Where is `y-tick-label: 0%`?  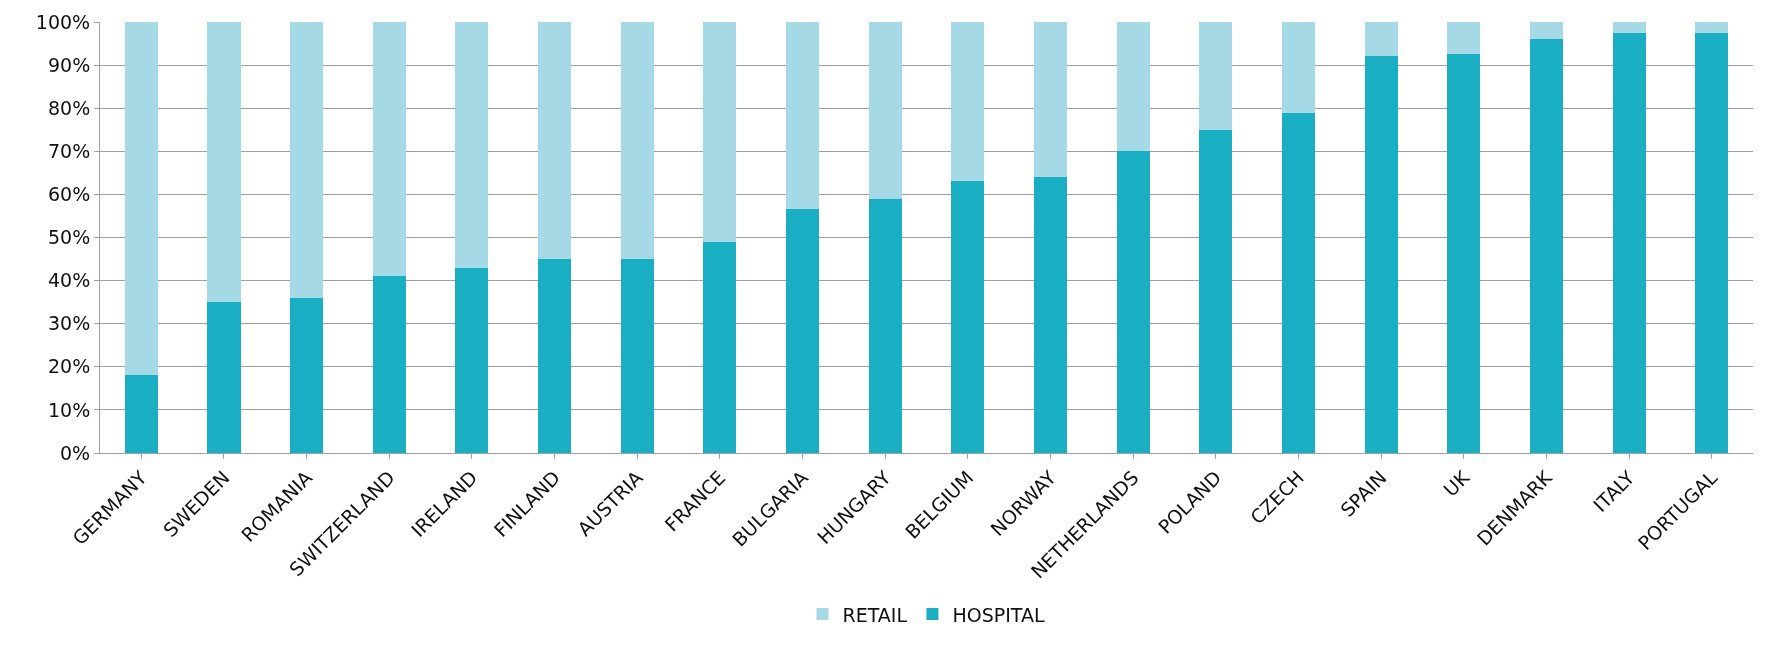 y-tick-label: 0% is located at coordinates (75, 452).